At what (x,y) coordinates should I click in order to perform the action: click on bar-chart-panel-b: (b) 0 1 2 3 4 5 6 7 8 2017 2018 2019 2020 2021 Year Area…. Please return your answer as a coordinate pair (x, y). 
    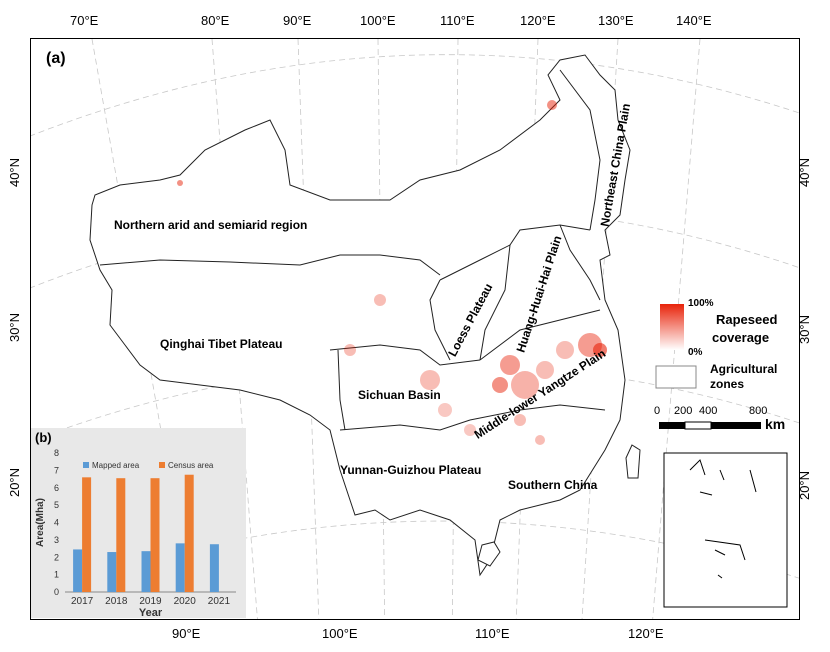
    Looking at the image, I should click on (138, 523).